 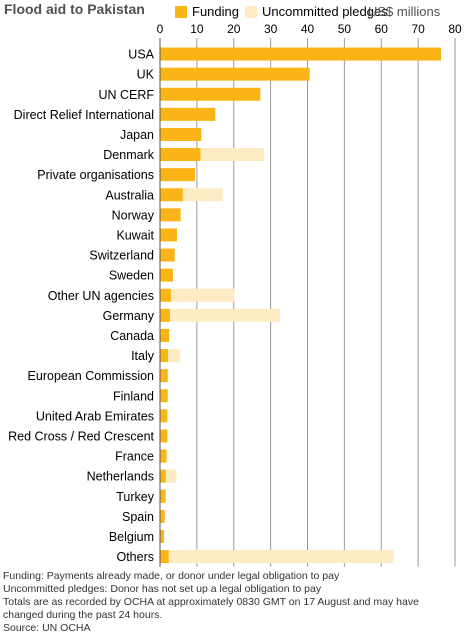 What do you see at coordinates (325, 11) in the screenshot?
I see `legend-label-pledges: Uncommitted pledges` at bounding box center [325, 11].